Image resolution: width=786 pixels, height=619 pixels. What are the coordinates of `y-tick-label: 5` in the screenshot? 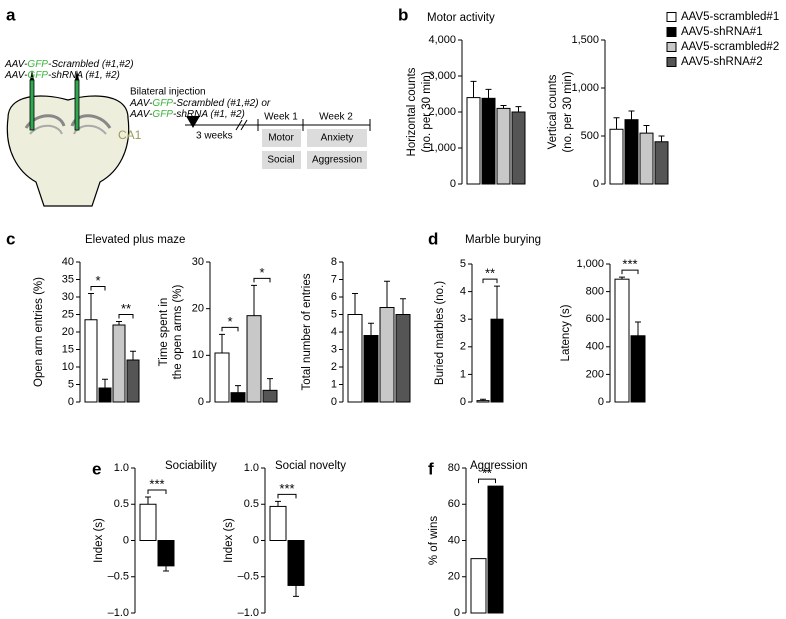 It's located at (334, 314).